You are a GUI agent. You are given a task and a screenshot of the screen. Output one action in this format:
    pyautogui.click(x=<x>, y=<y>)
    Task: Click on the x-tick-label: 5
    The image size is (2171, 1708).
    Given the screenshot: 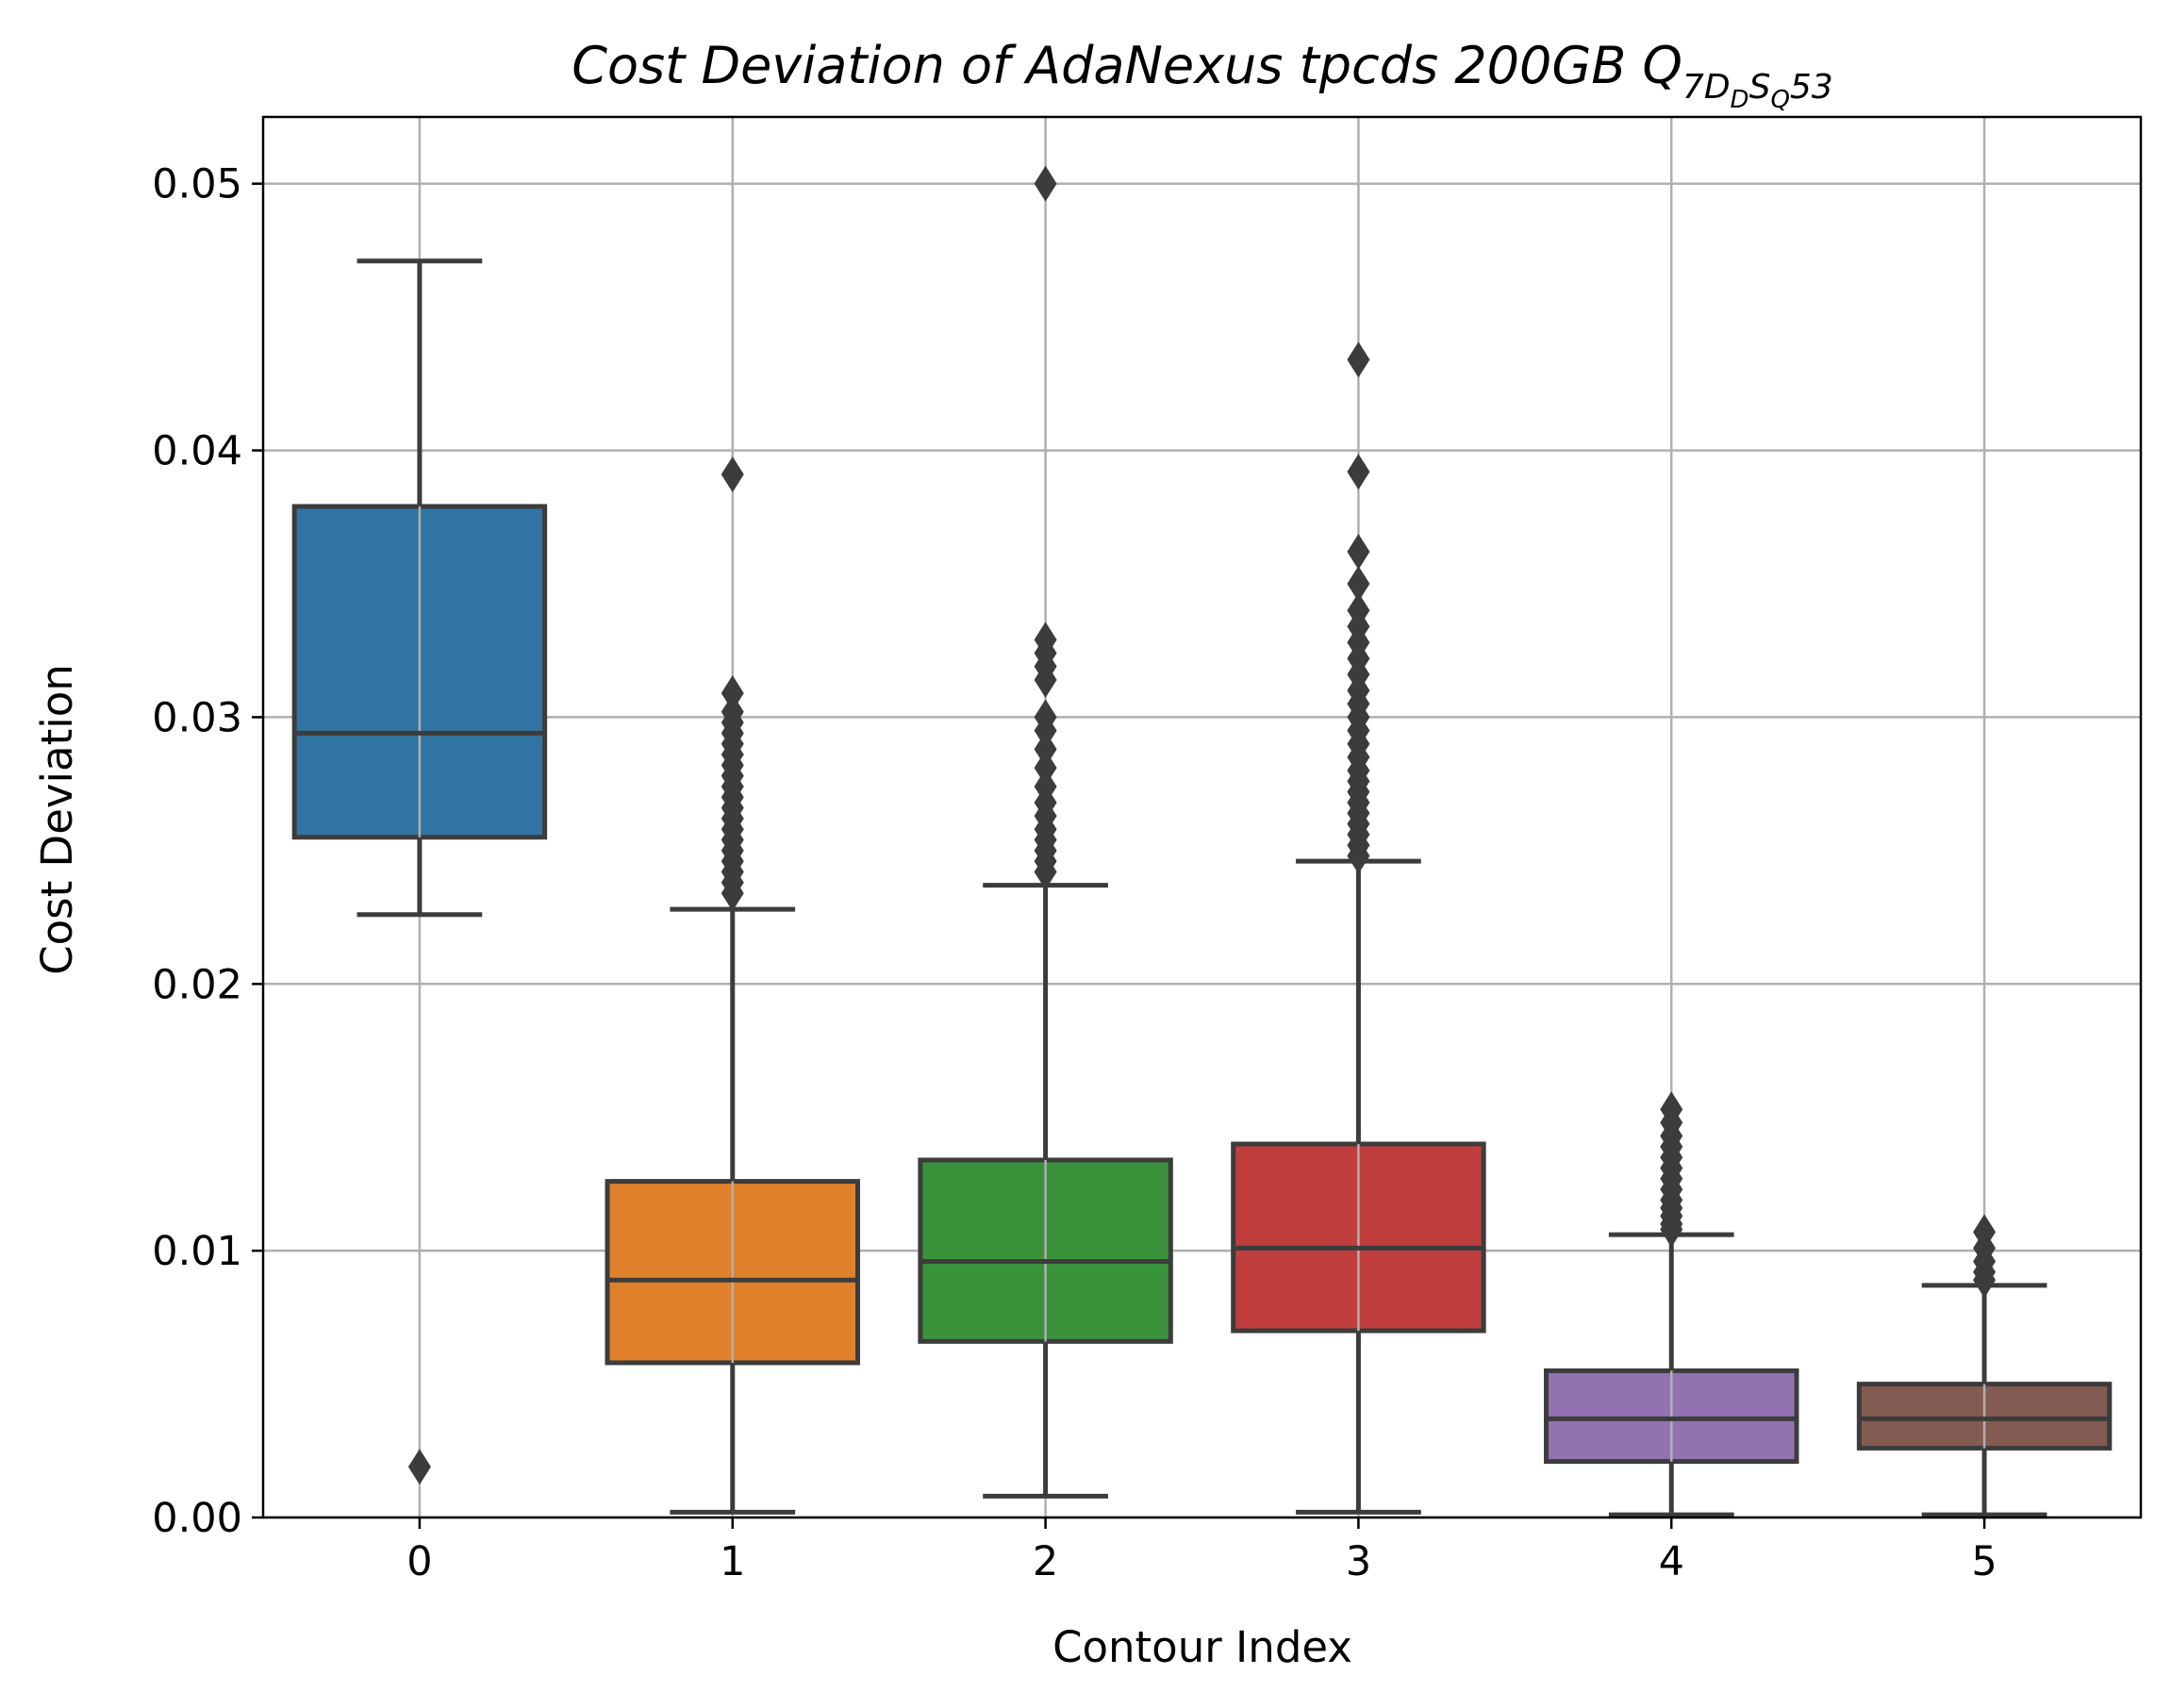 What is the action you would take?
    pyautogui.click(x=1984, y=1561)
    